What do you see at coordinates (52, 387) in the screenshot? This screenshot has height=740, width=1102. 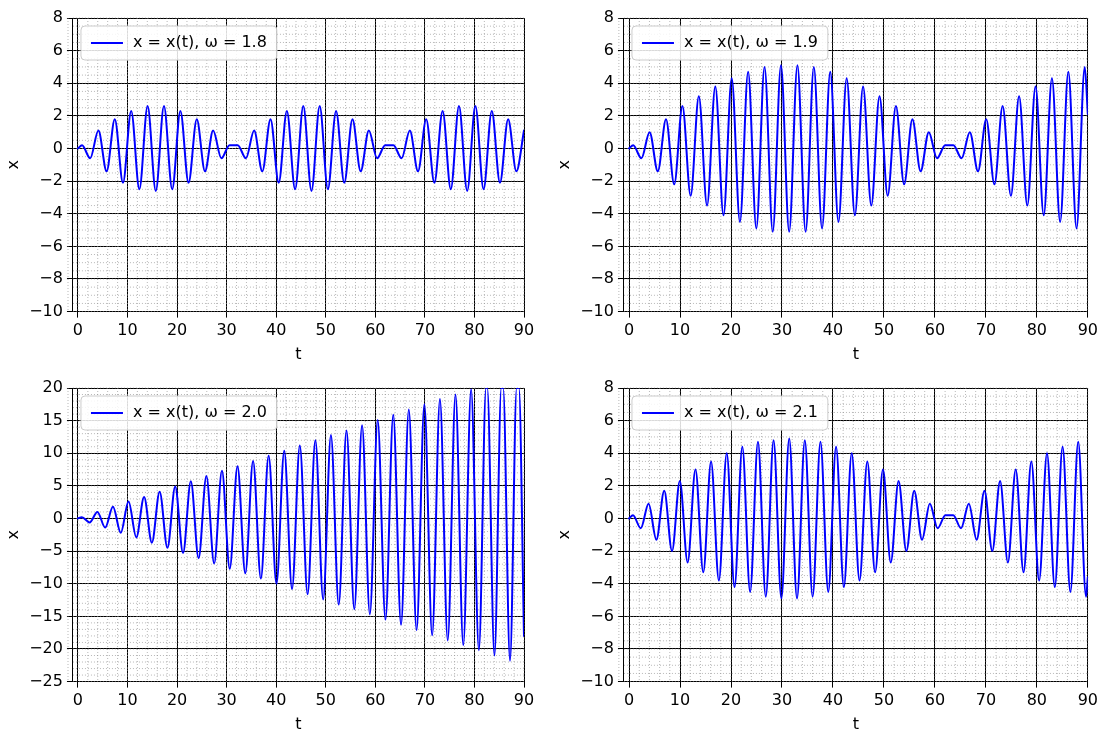 I see `y-tick-label: 20` at bounding box center [52, 387].